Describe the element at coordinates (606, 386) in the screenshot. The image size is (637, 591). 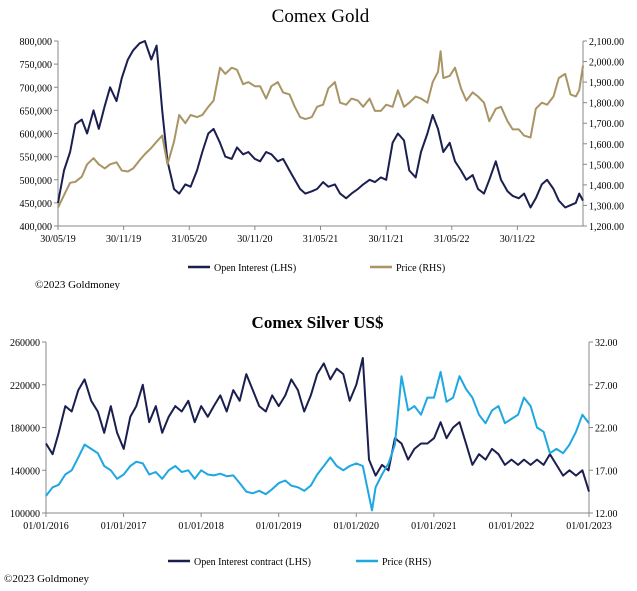
I see `y-right-tick-label: 27.00` at that location.